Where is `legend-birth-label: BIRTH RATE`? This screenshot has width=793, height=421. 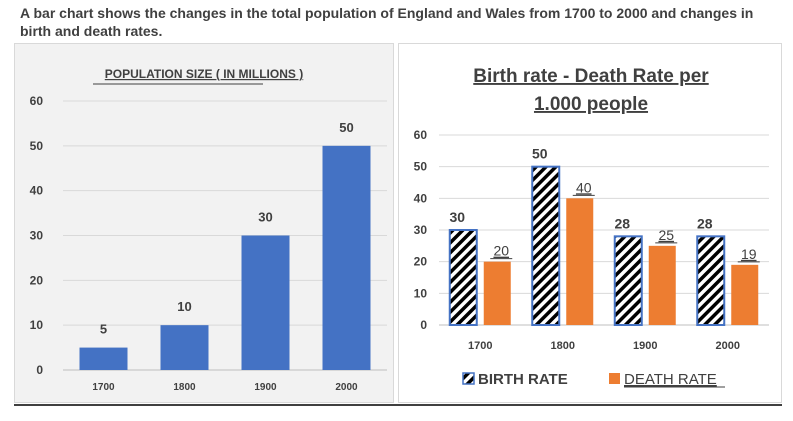
legend-birth-label: BIRTH RATE is located at coordinates (523, 379).